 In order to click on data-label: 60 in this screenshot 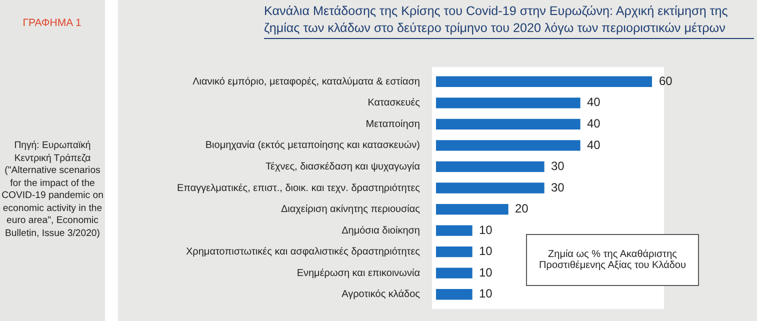, I will do `click(666, 81)`.